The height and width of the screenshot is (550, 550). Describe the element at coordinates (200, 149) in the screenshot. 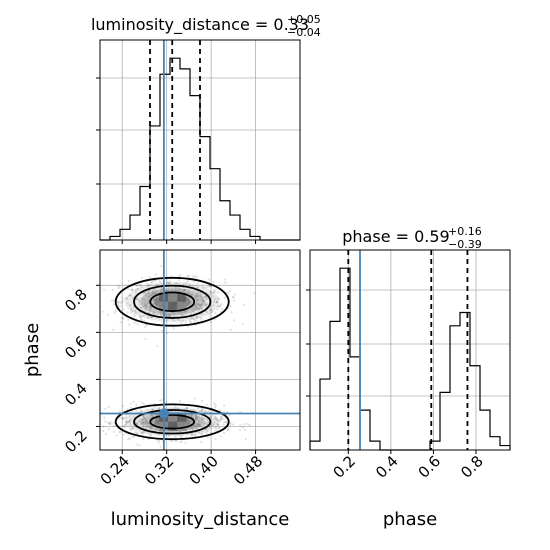

I see `luminosity-distance-step-histogram` at that location.